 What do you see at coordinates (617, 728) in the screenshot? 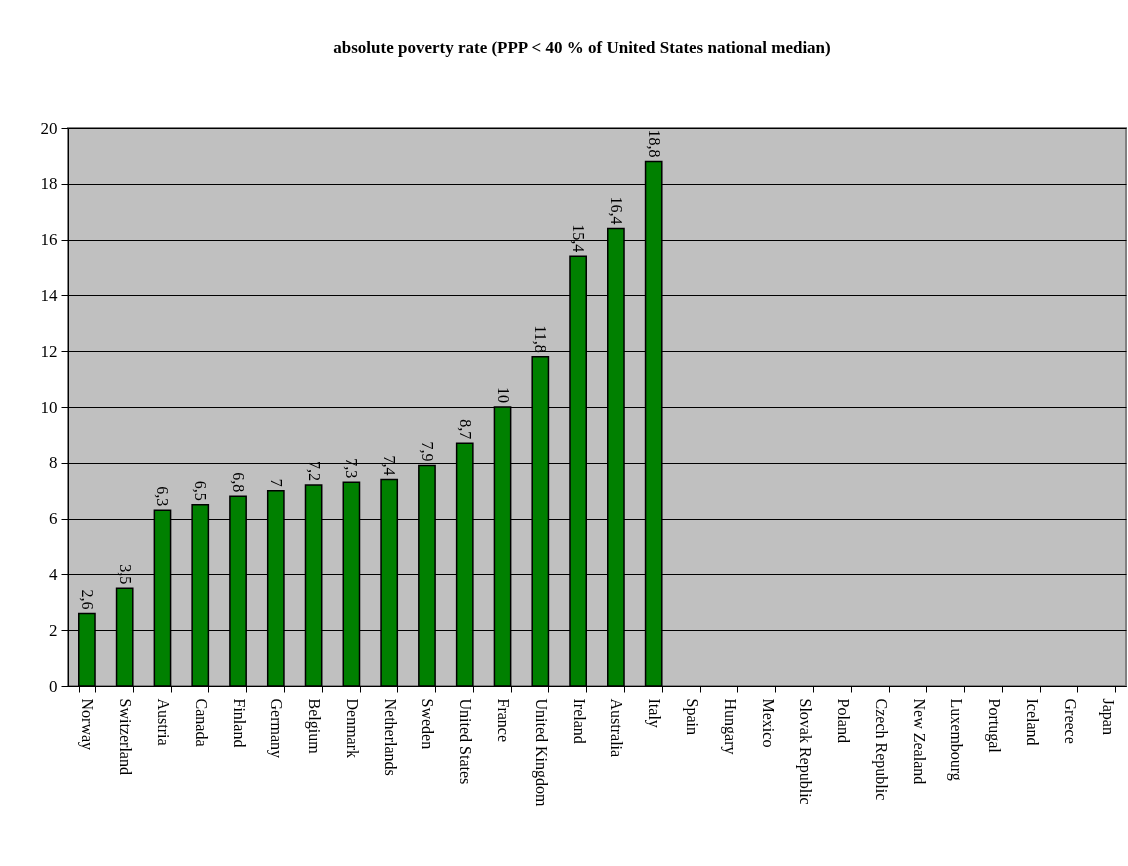
I see `x-tick-label: Australia` at bounding box center [617, 728].